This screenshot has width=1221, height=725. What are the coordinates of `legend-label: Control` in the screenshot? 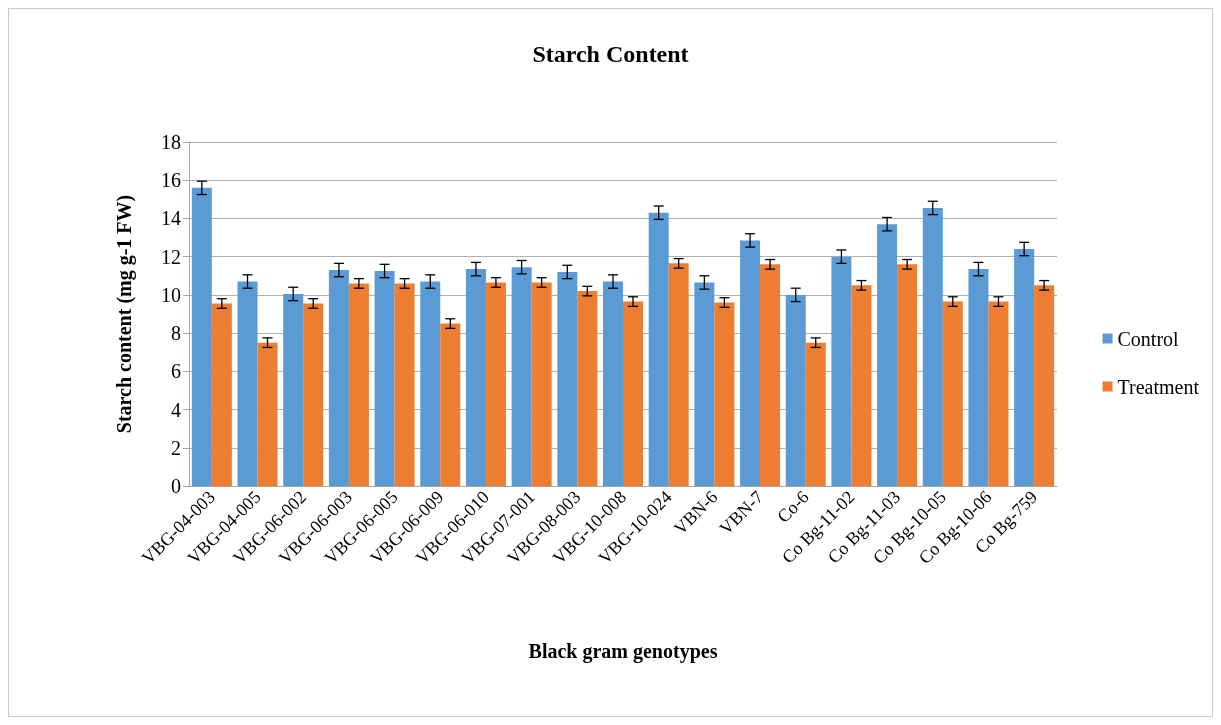 It's located at (1148, 338).